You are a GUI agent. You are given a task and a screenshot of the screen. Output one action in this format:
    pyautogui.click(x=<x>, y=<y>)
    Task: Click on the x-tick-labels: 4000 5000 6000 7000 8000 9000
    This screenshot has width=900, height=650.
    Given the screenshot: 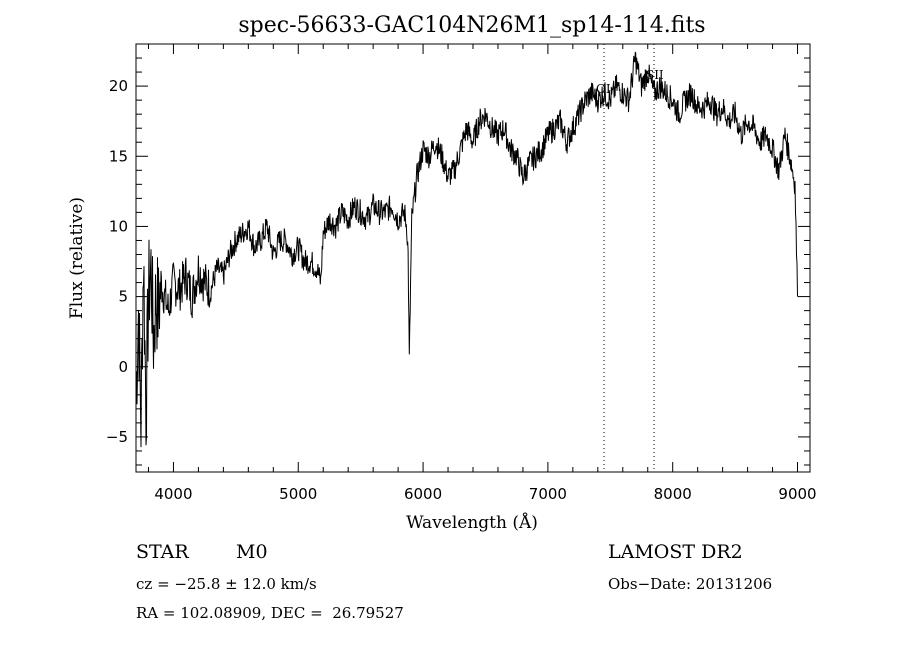 What is the action you would take?
    pyautogui.click(x=485, y=494)
    